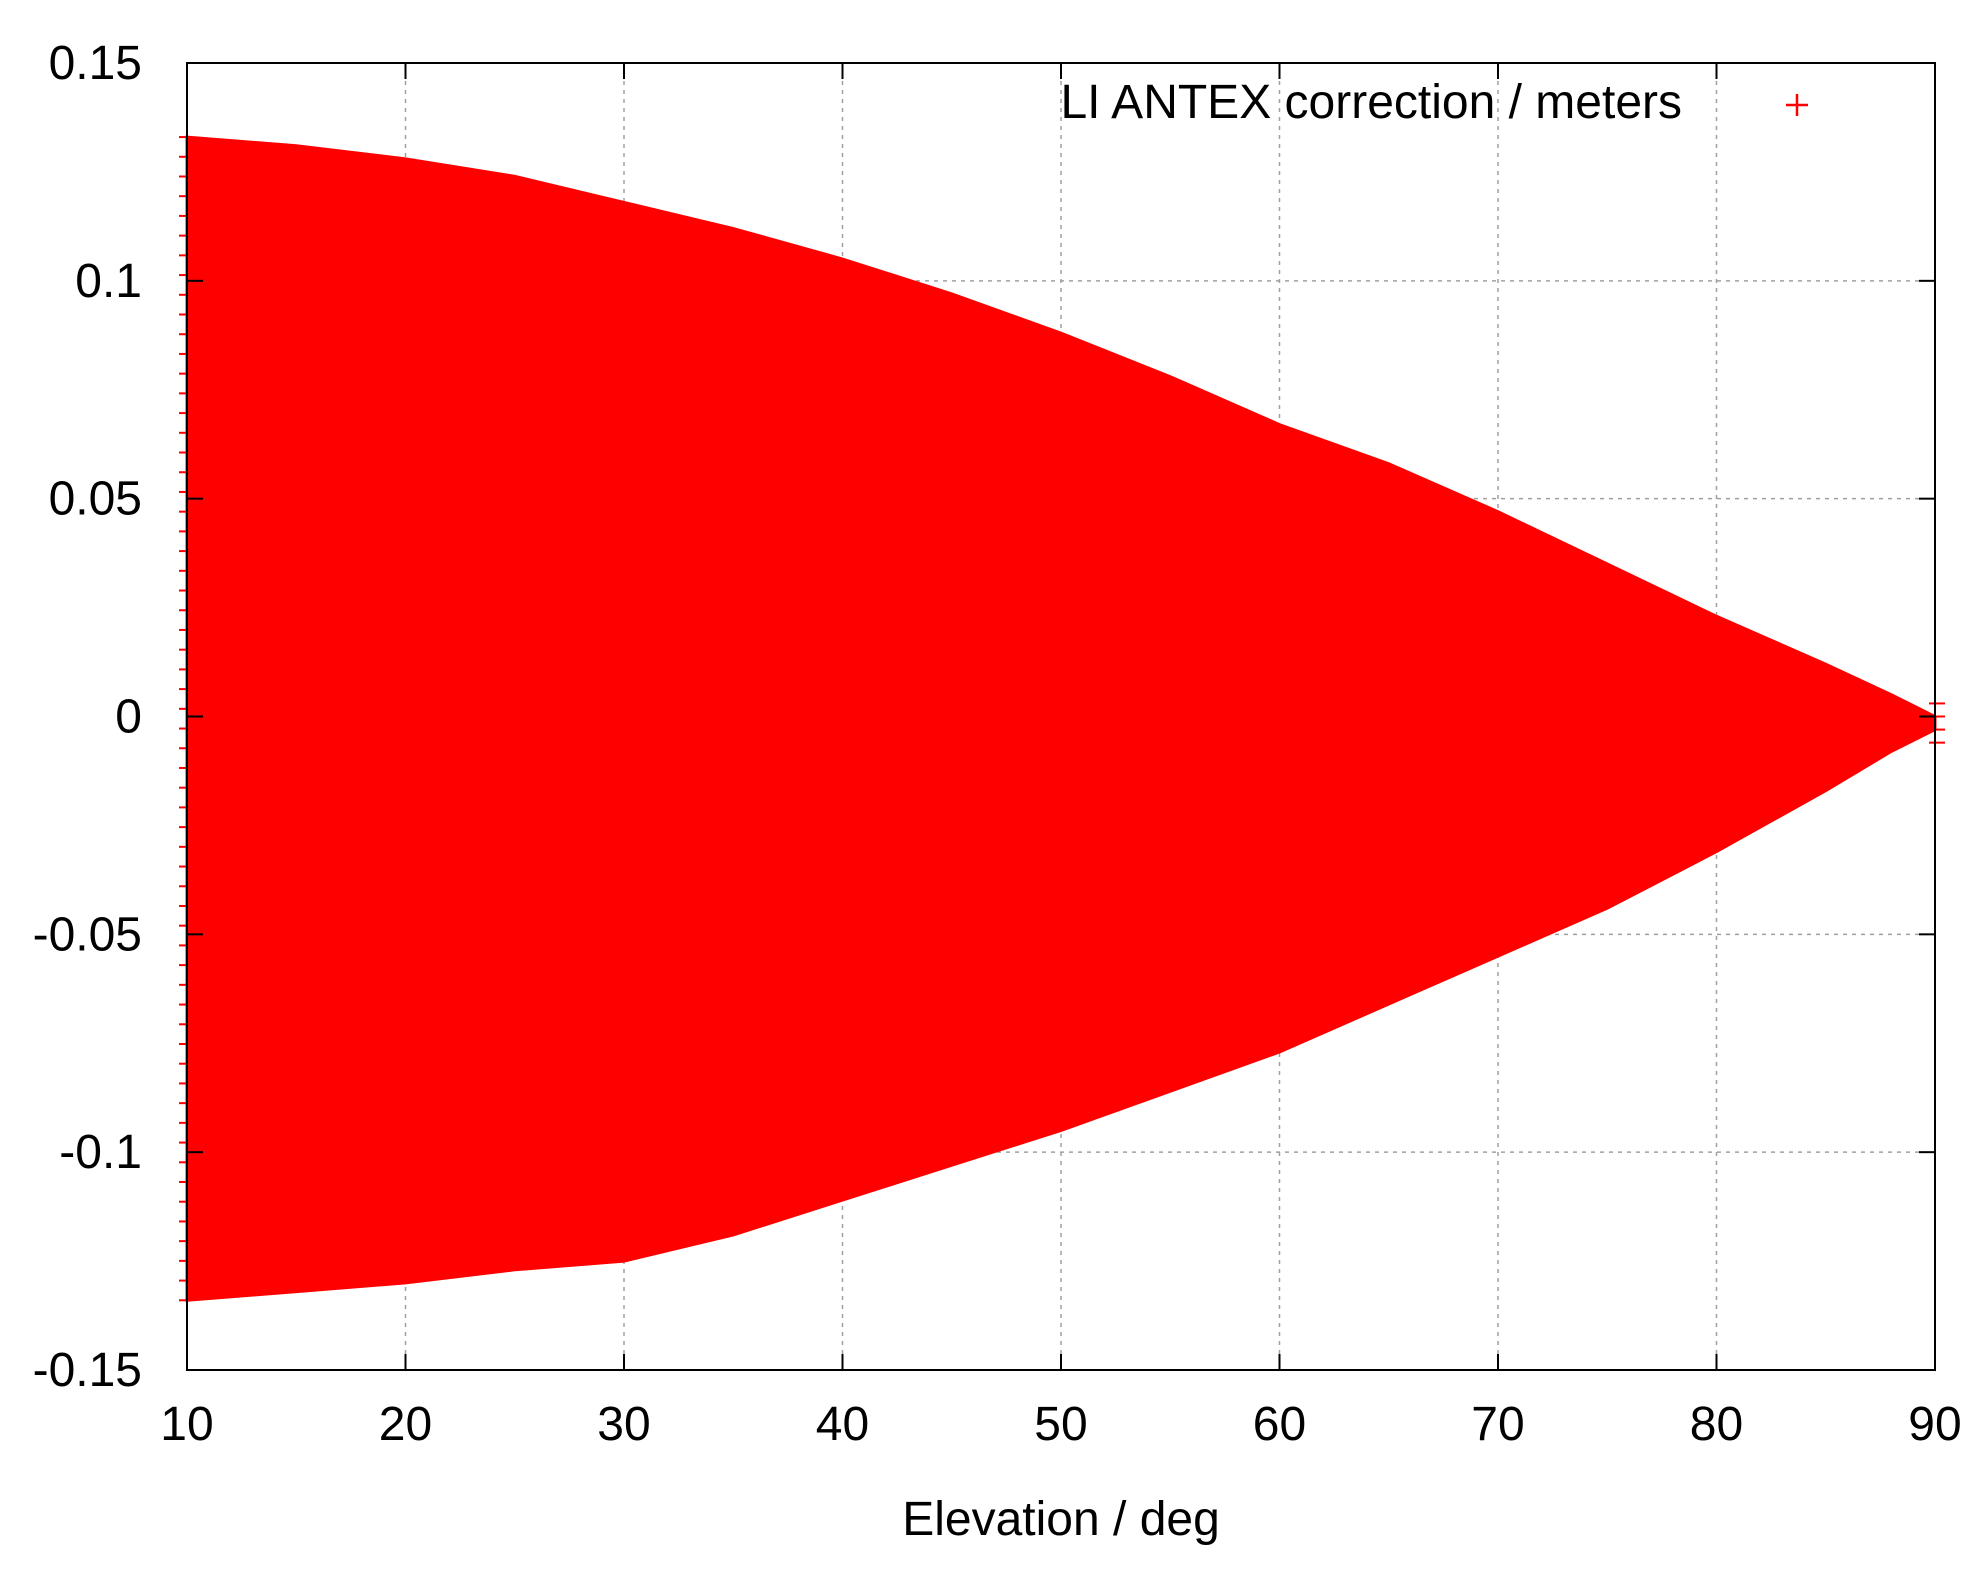 This screenshot has height=1575, width=1975. Describe the element at coordinates (1371, 102) in the screenshot. I see `legend-label: LI ANTEX correction / meters` at that location.